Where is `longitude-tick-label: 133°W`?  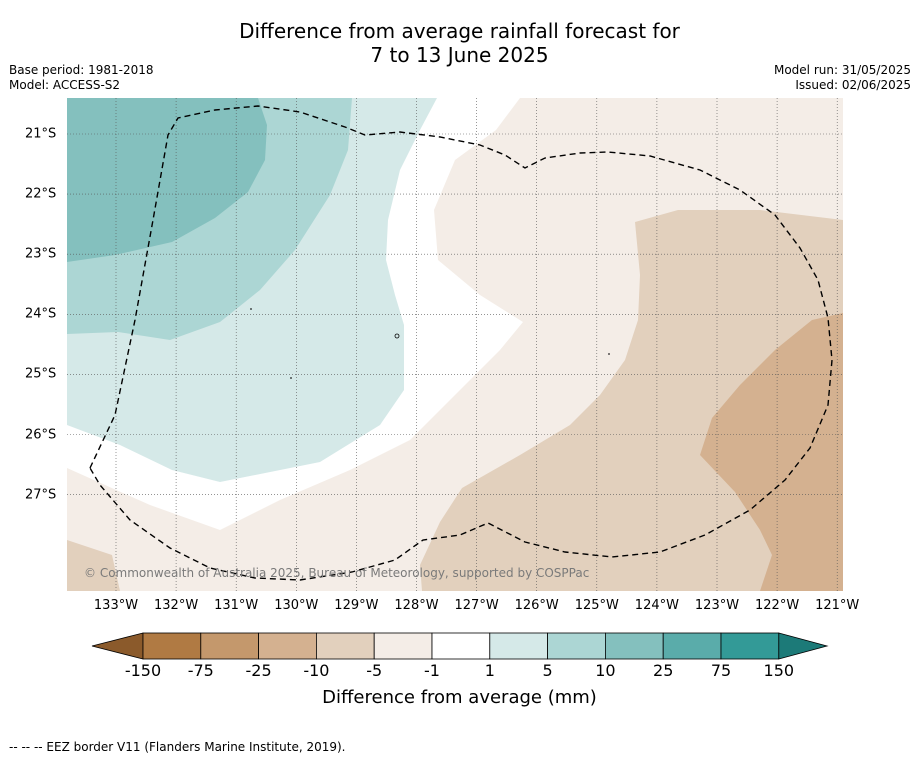 longitude-tick-label: 133°W is located at coordinates (116, 605).